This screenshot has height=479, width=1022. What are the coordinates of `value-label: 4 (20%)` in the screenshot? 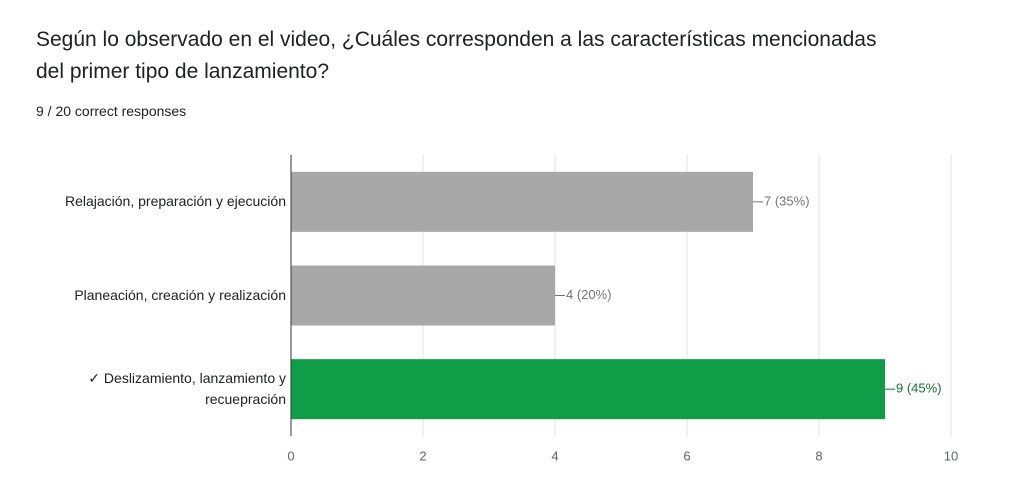 It's located at (589, 294).